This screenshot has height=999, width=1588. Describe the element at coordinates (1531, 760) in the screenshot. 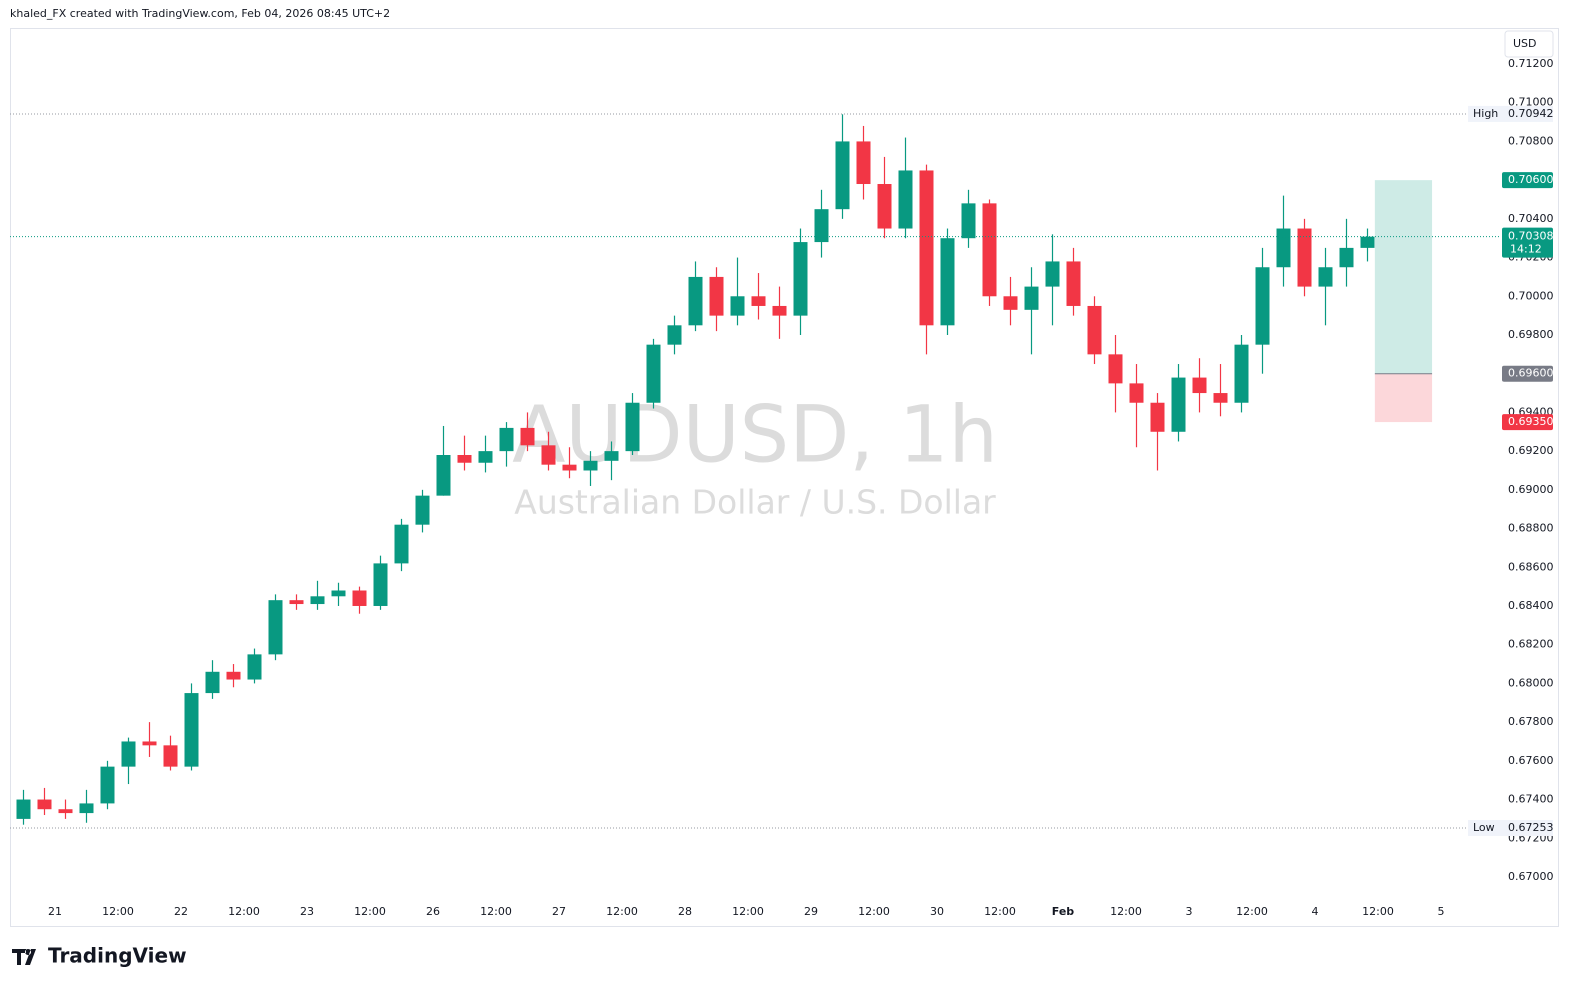

I see `y-tick-label: 0.67600` at that location.